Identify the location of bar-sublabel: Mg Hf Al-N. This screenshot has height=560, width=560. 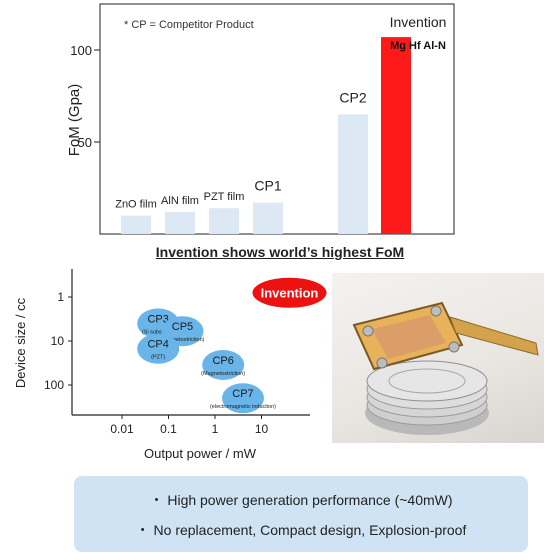
(418, 46).